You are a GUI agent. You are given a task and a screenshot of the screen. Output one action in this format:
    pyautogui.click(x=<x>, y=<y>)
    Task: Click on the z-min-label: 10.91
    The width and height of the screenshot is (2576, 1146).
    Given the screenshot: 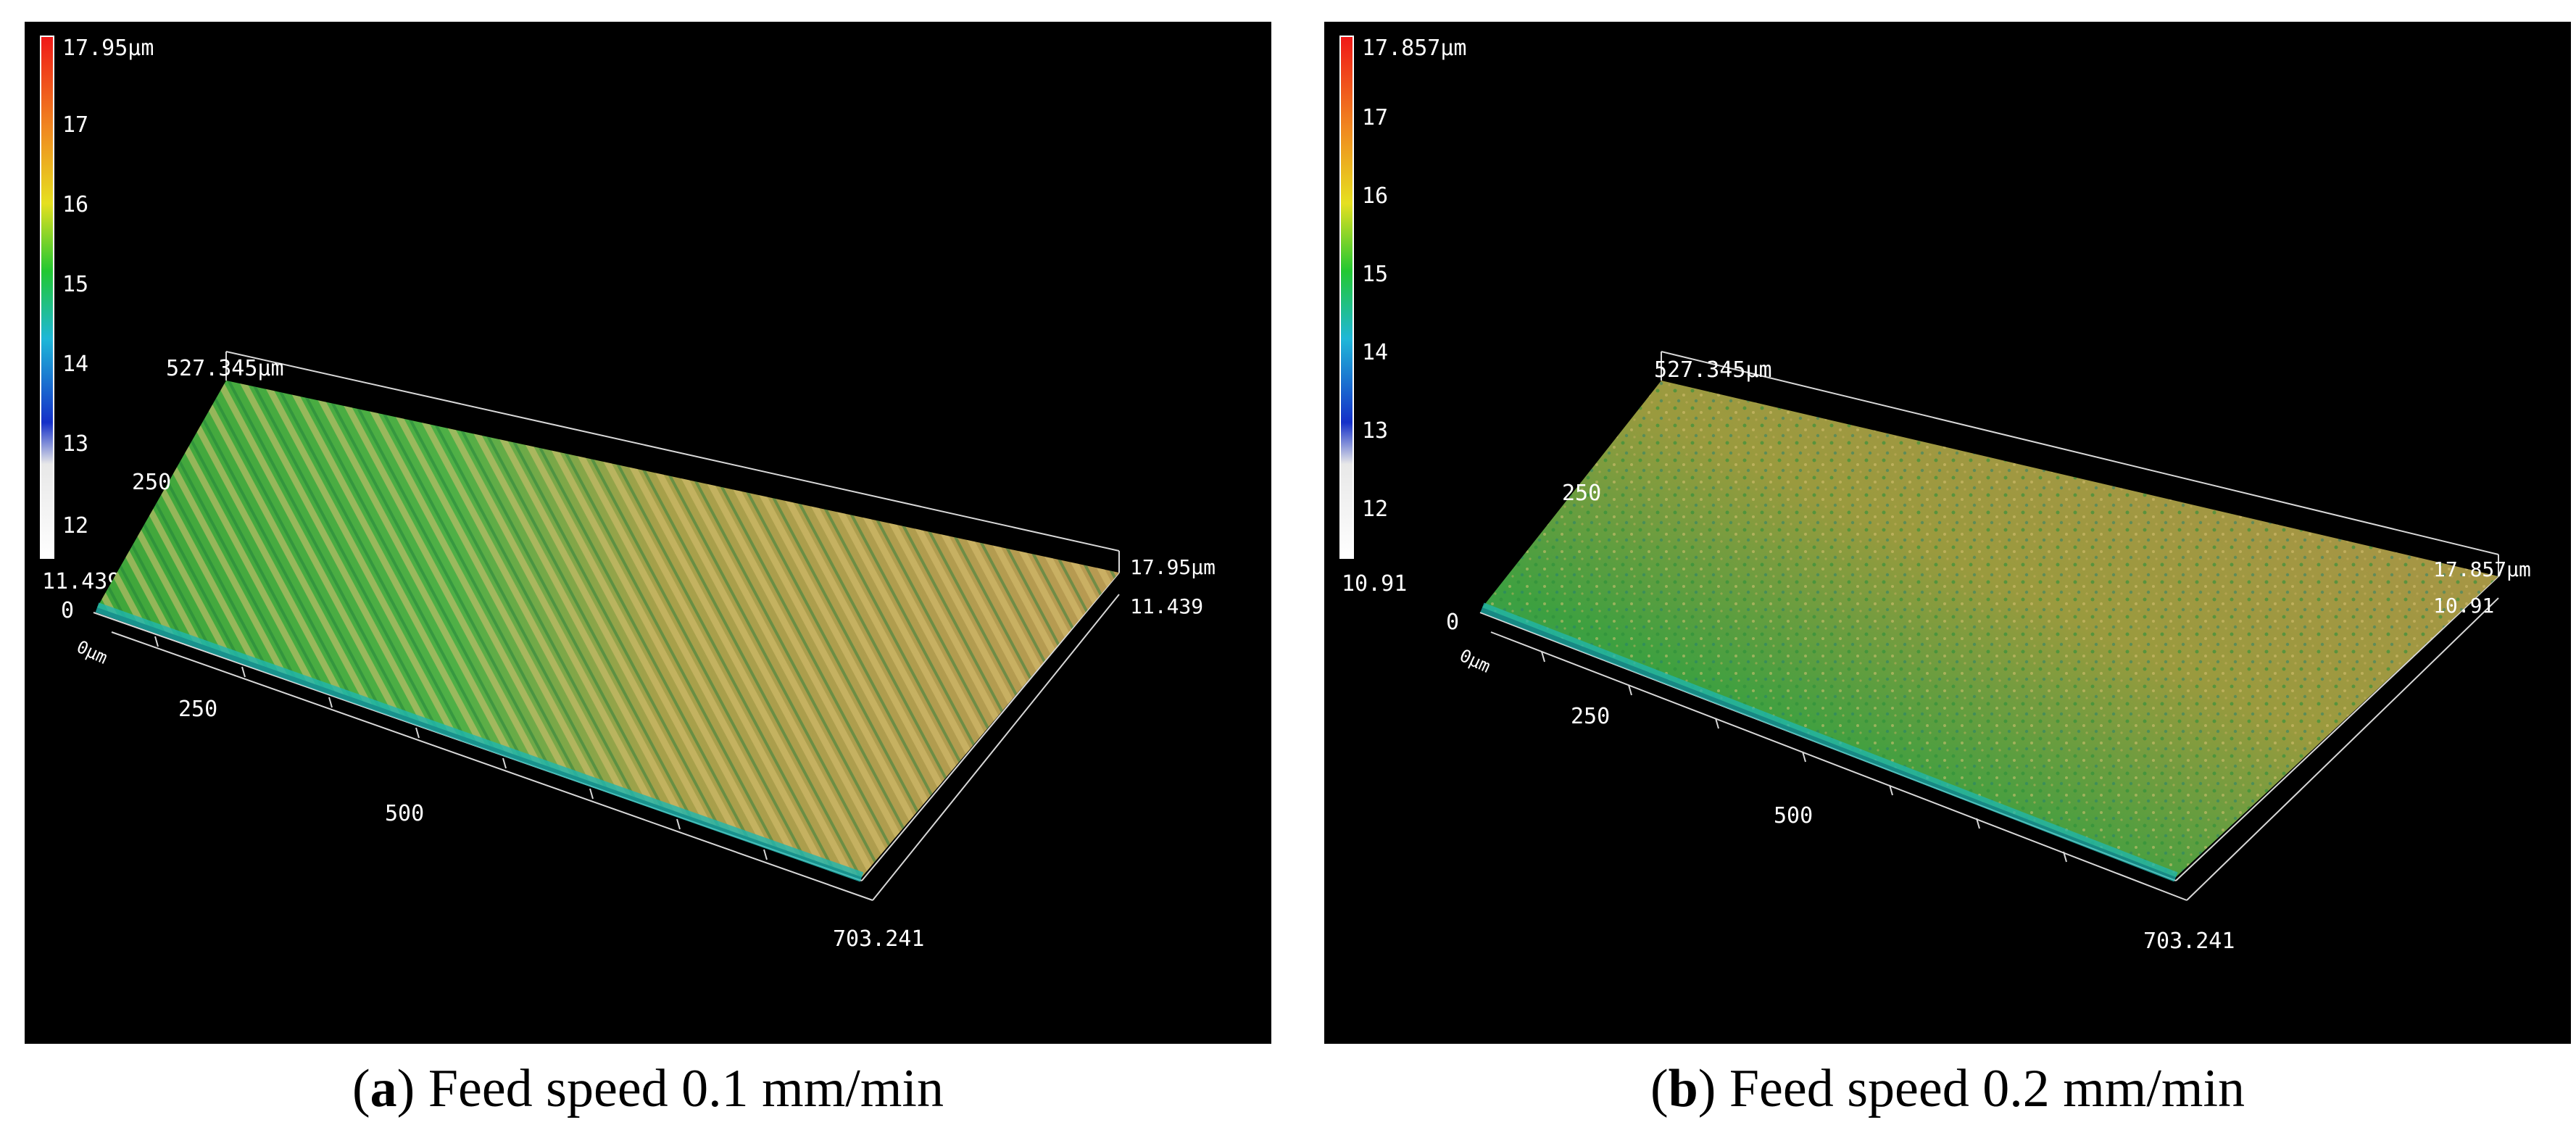 What is the action you would take?
    pyautogui.click(x=2463, y=606)
    